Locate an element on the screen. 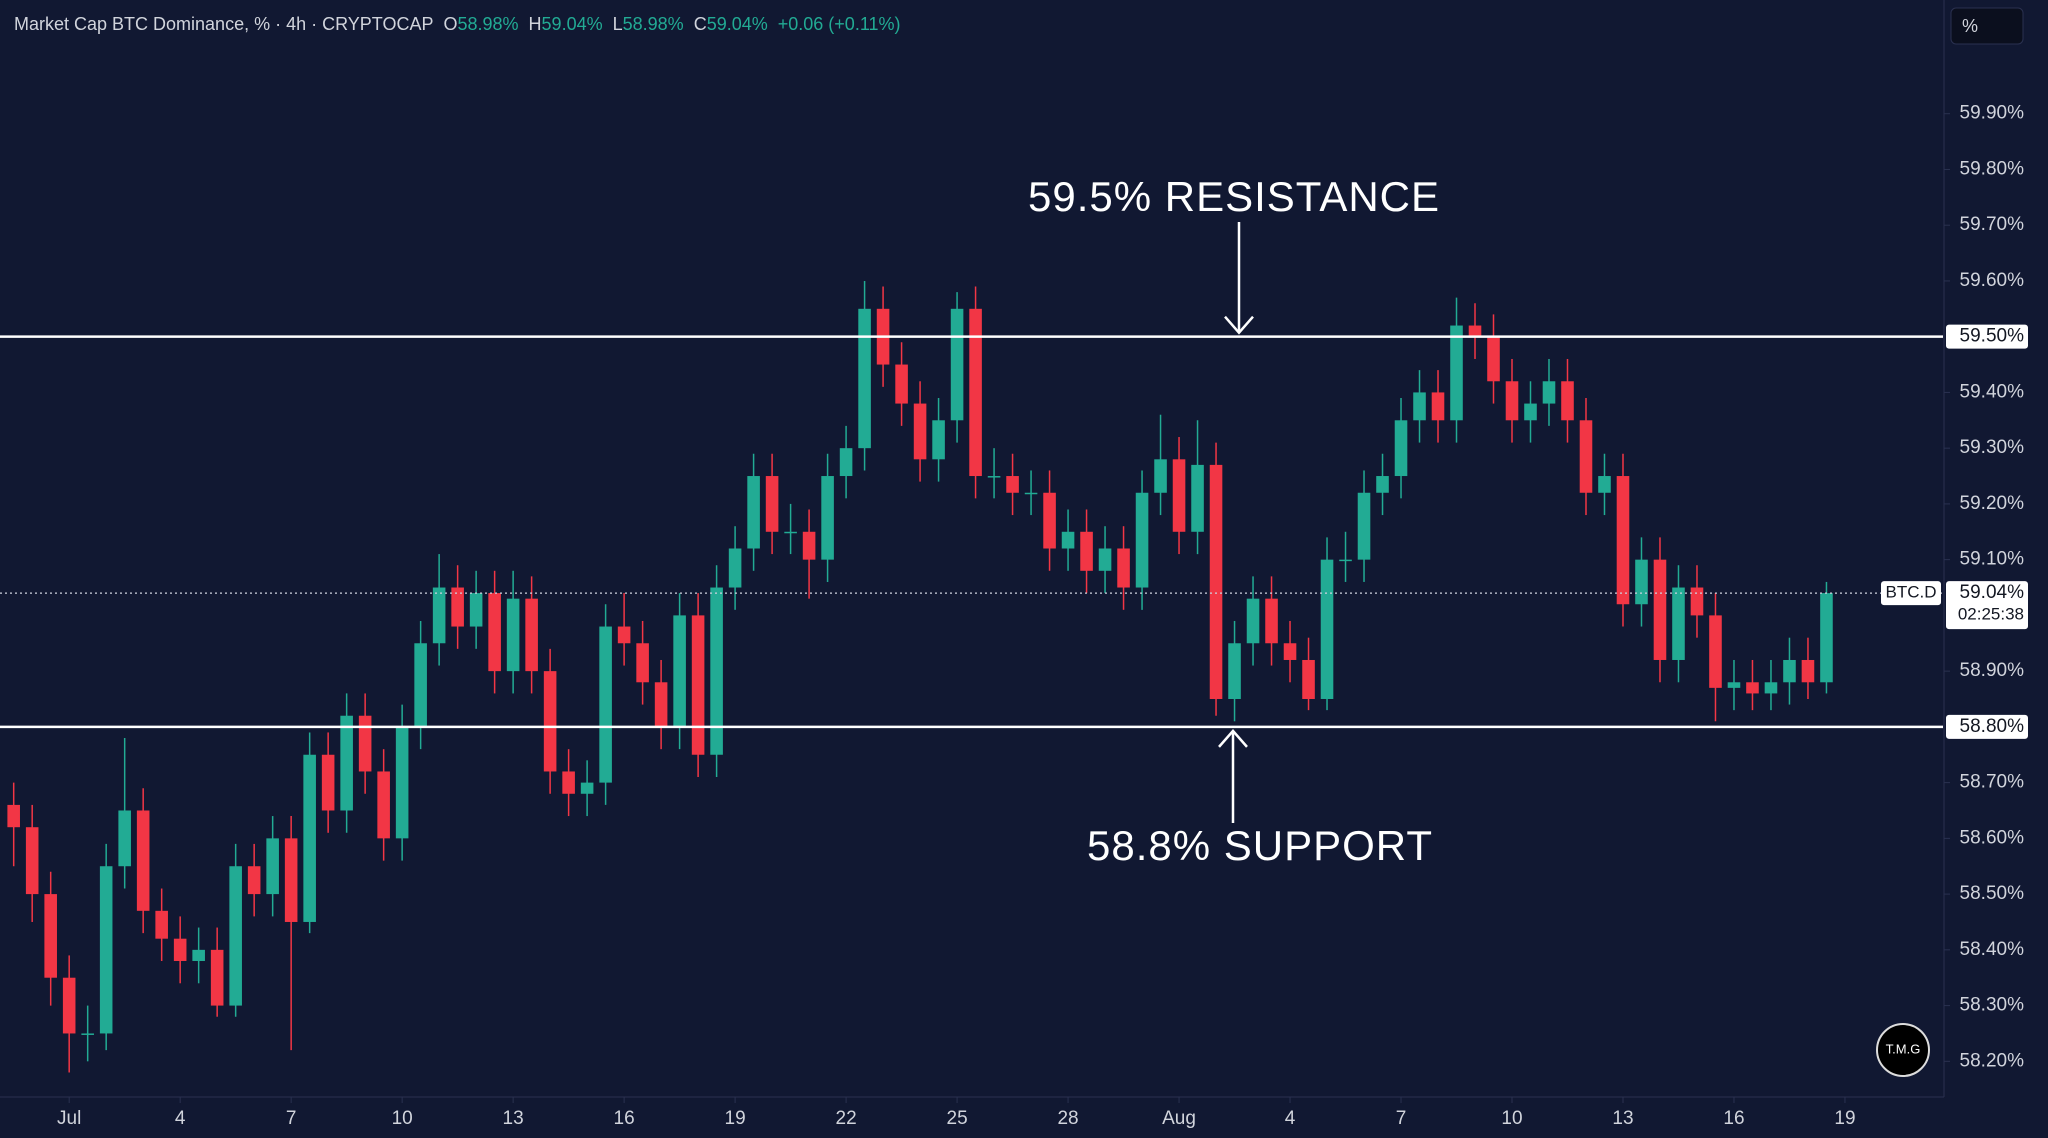 This screenshot has width=2048, height=1138. level-tag-label: 58.80% is located at coordinates (1992, 726).